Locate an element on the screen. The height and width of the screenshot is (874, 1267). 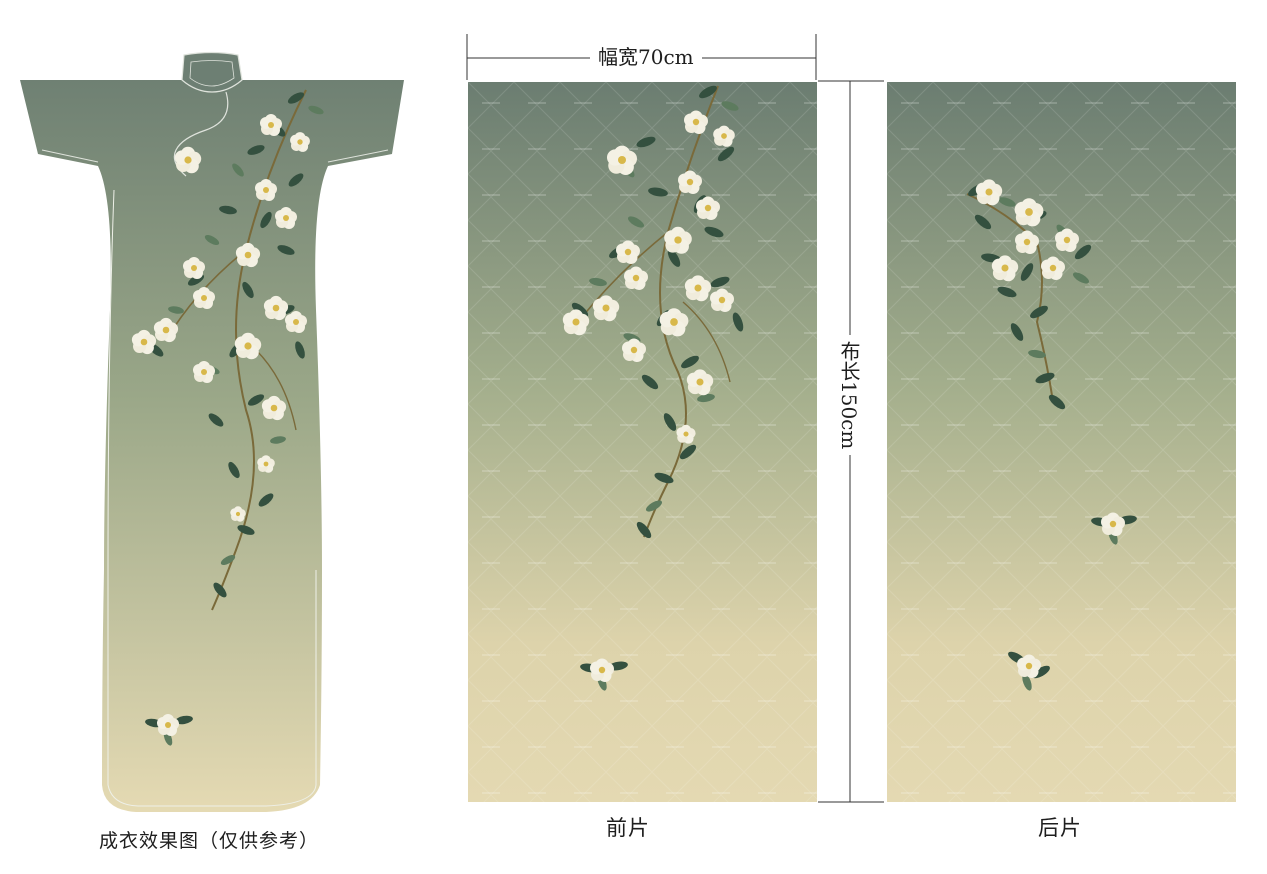
front-panel-label: 前片 is located at coordinates (628, 828).